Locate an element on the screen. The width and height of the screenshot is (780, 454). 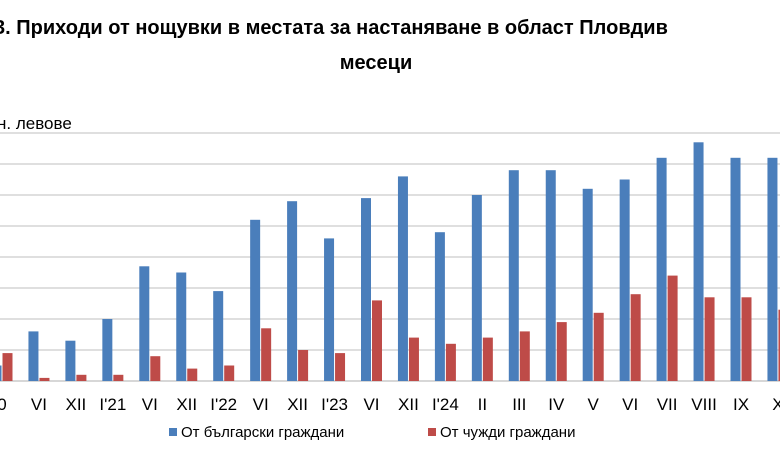
x-tick-label: III is located at coordinates (519, 404).